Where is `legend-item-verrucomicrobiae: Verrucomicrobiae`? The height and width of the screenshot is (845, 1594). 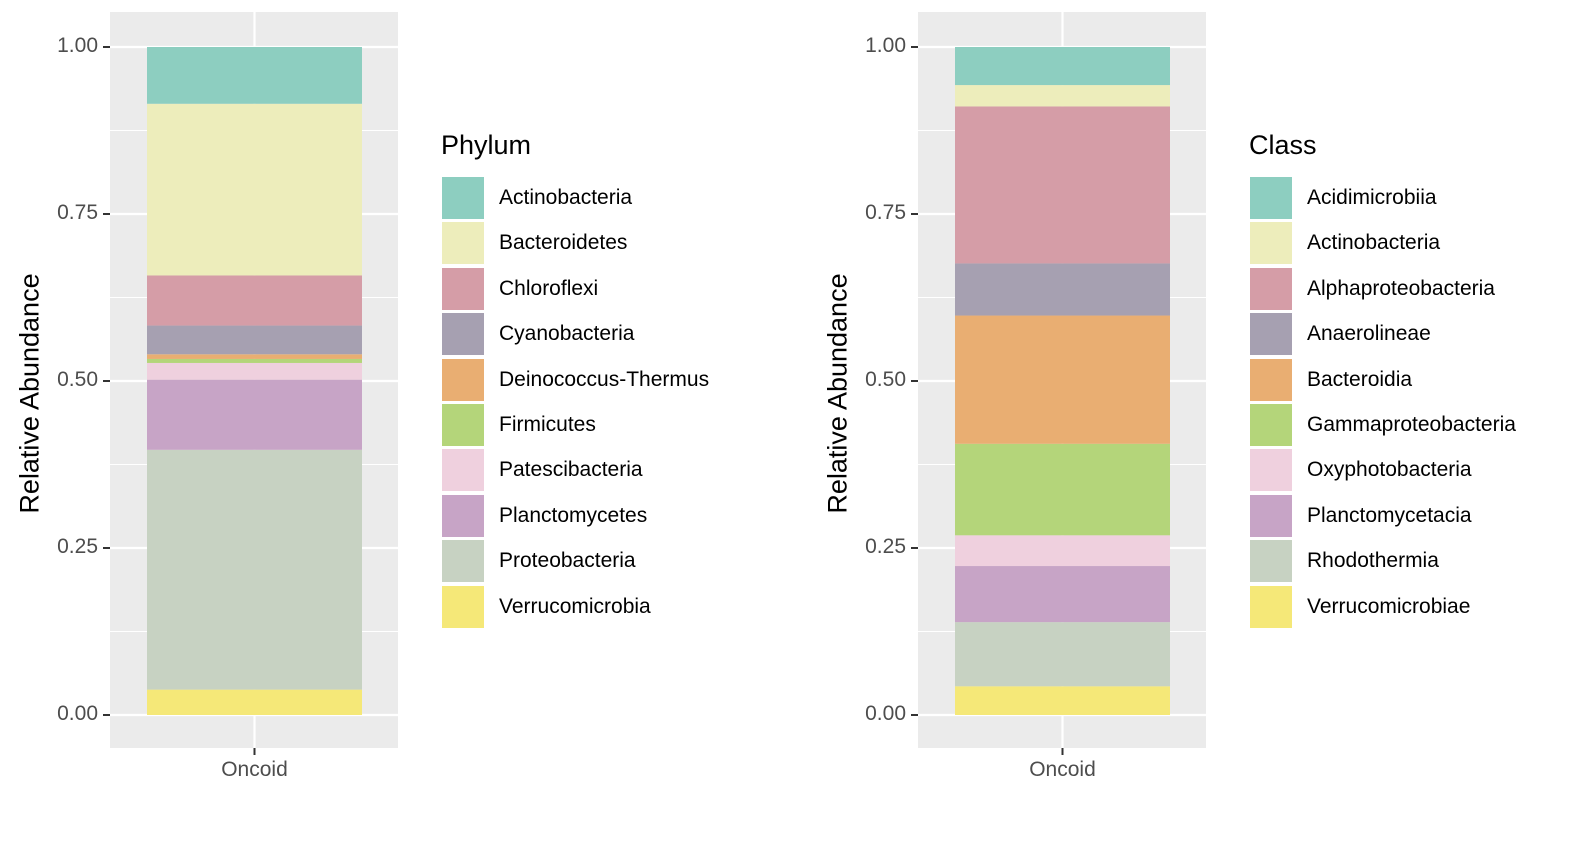 legend-item-verrucomicrobiae: Verrucomicrobiae is located at coordinates (1359, 607).